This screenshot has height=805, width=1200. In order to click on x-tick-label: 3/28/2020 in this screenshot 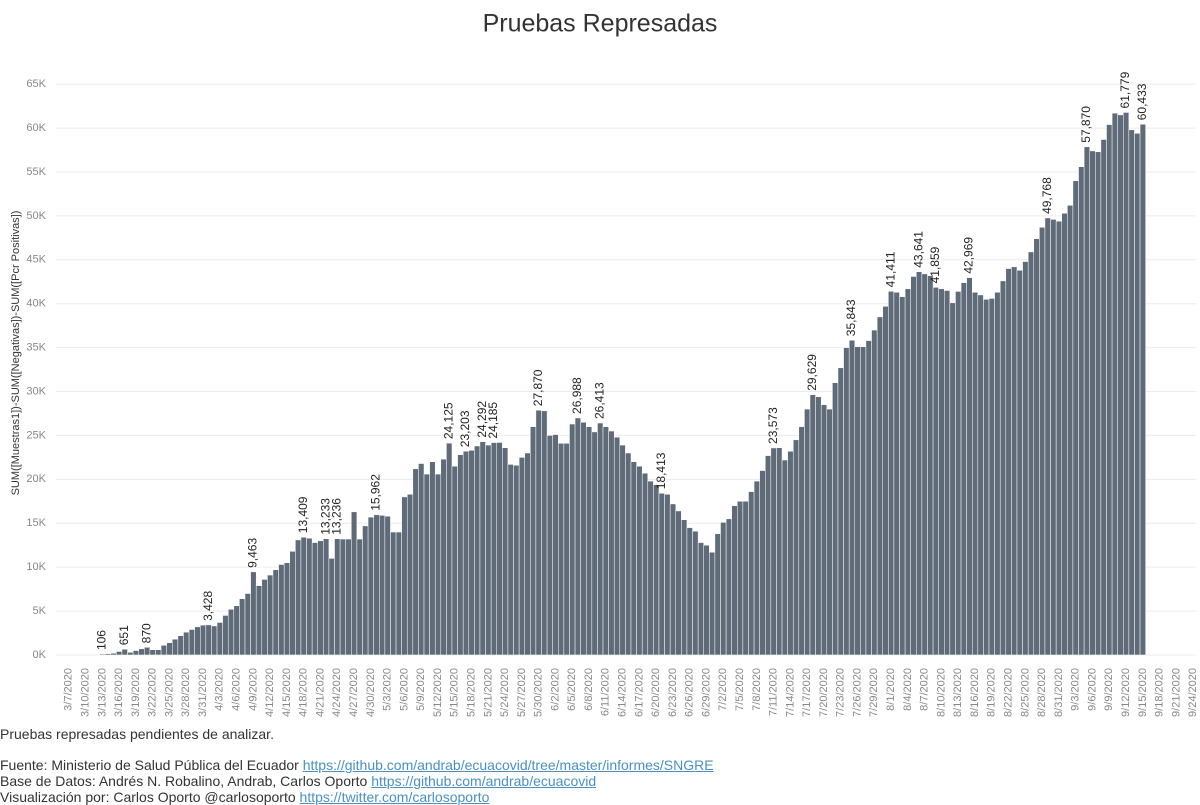, I will do `click(186, 692)`.